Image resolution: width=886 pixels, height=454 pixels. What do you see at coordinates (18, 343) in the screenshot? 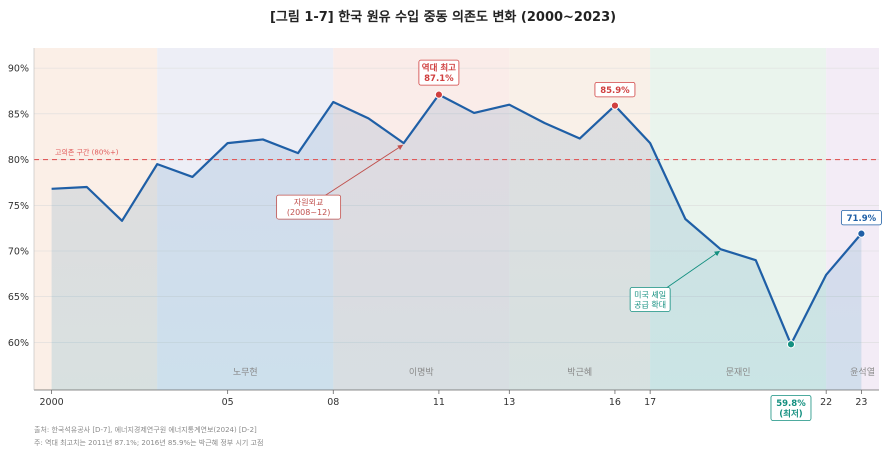
I see `y-tick-label: 60%` at bounding box center [18, 343].